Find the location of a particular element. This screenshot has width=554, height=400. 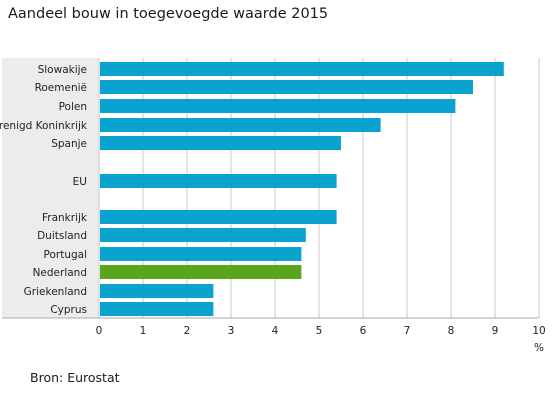

category-label: Frankrijk is located at coordinates (65, 218).